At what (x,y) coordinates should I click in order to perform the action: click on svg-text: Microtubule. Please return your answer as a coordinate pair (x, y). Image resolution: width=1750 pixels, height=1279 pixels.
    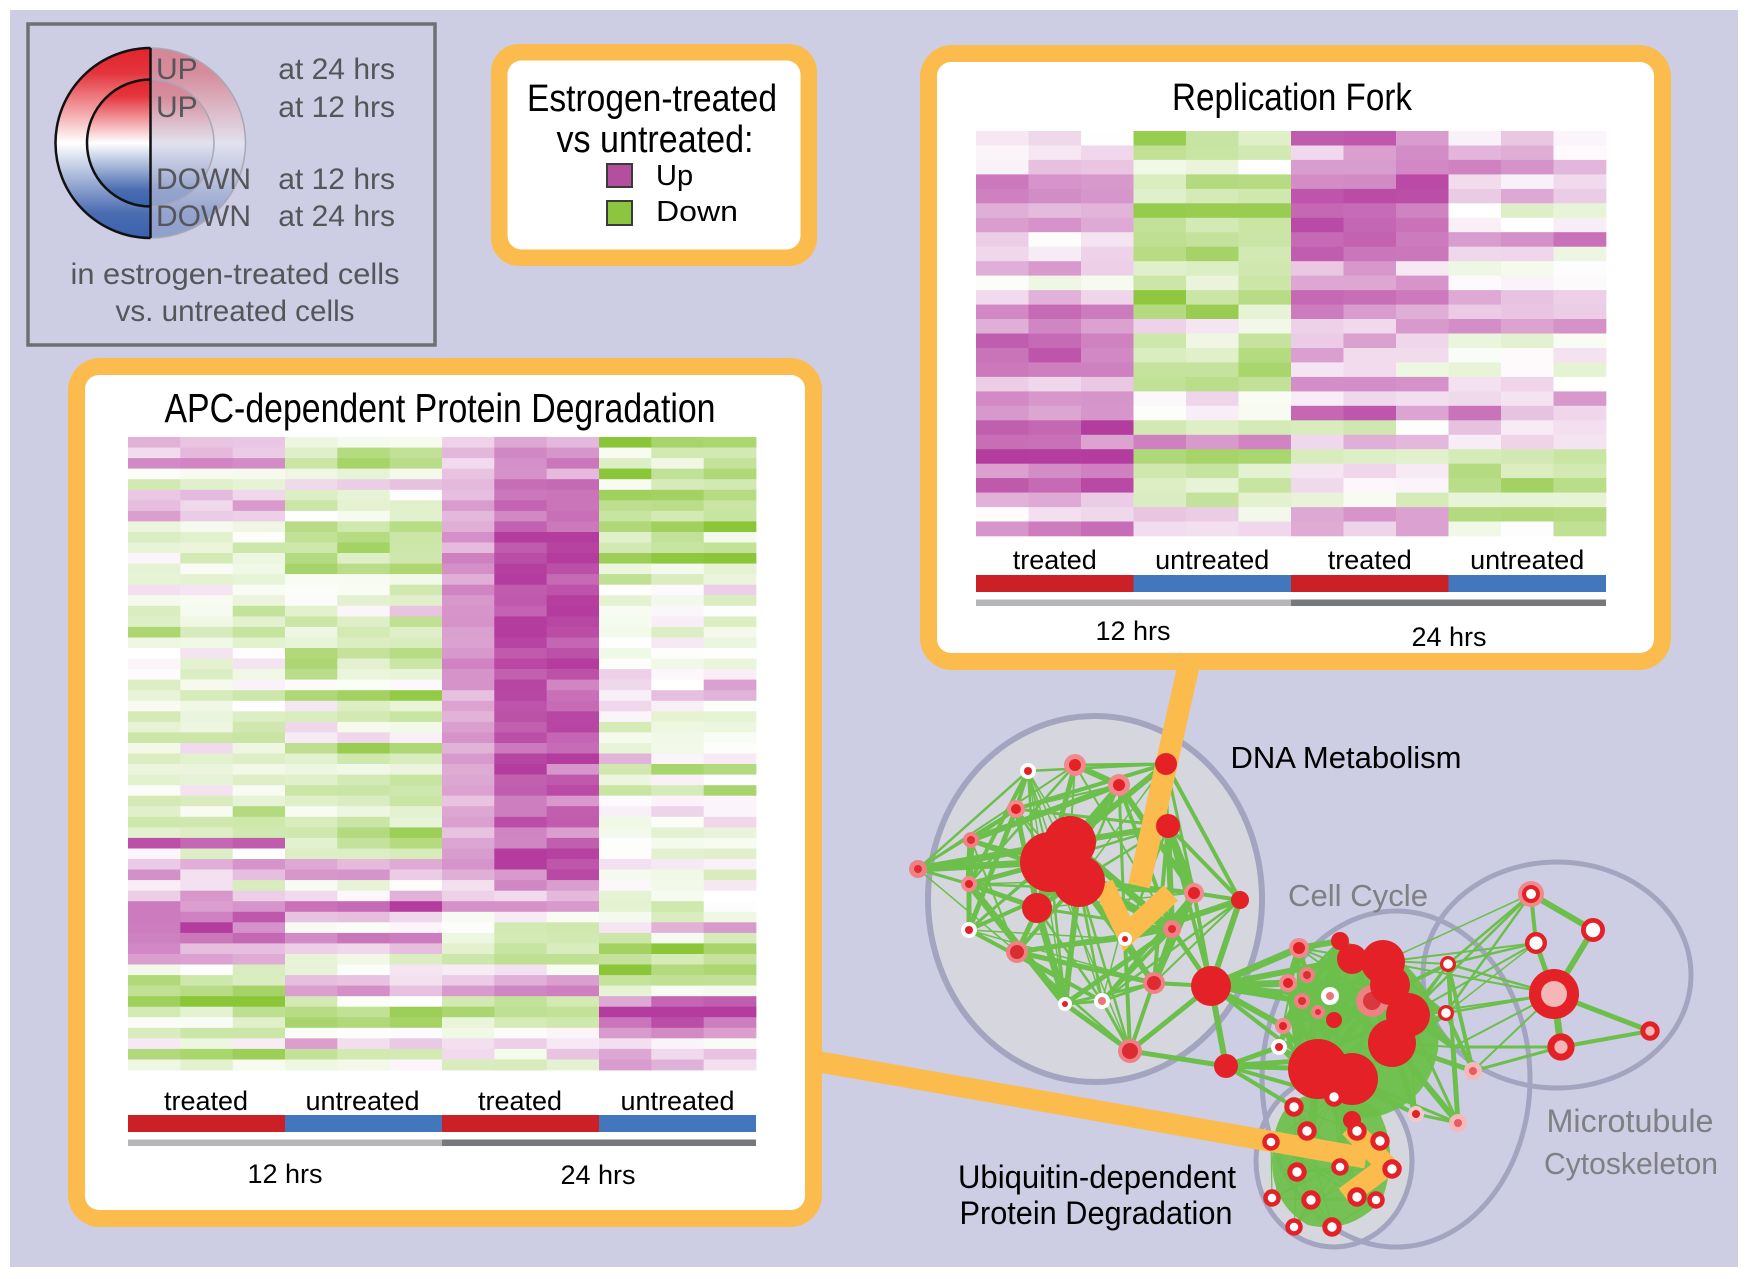
    Looking at the image, I should click on (1630, 1121).